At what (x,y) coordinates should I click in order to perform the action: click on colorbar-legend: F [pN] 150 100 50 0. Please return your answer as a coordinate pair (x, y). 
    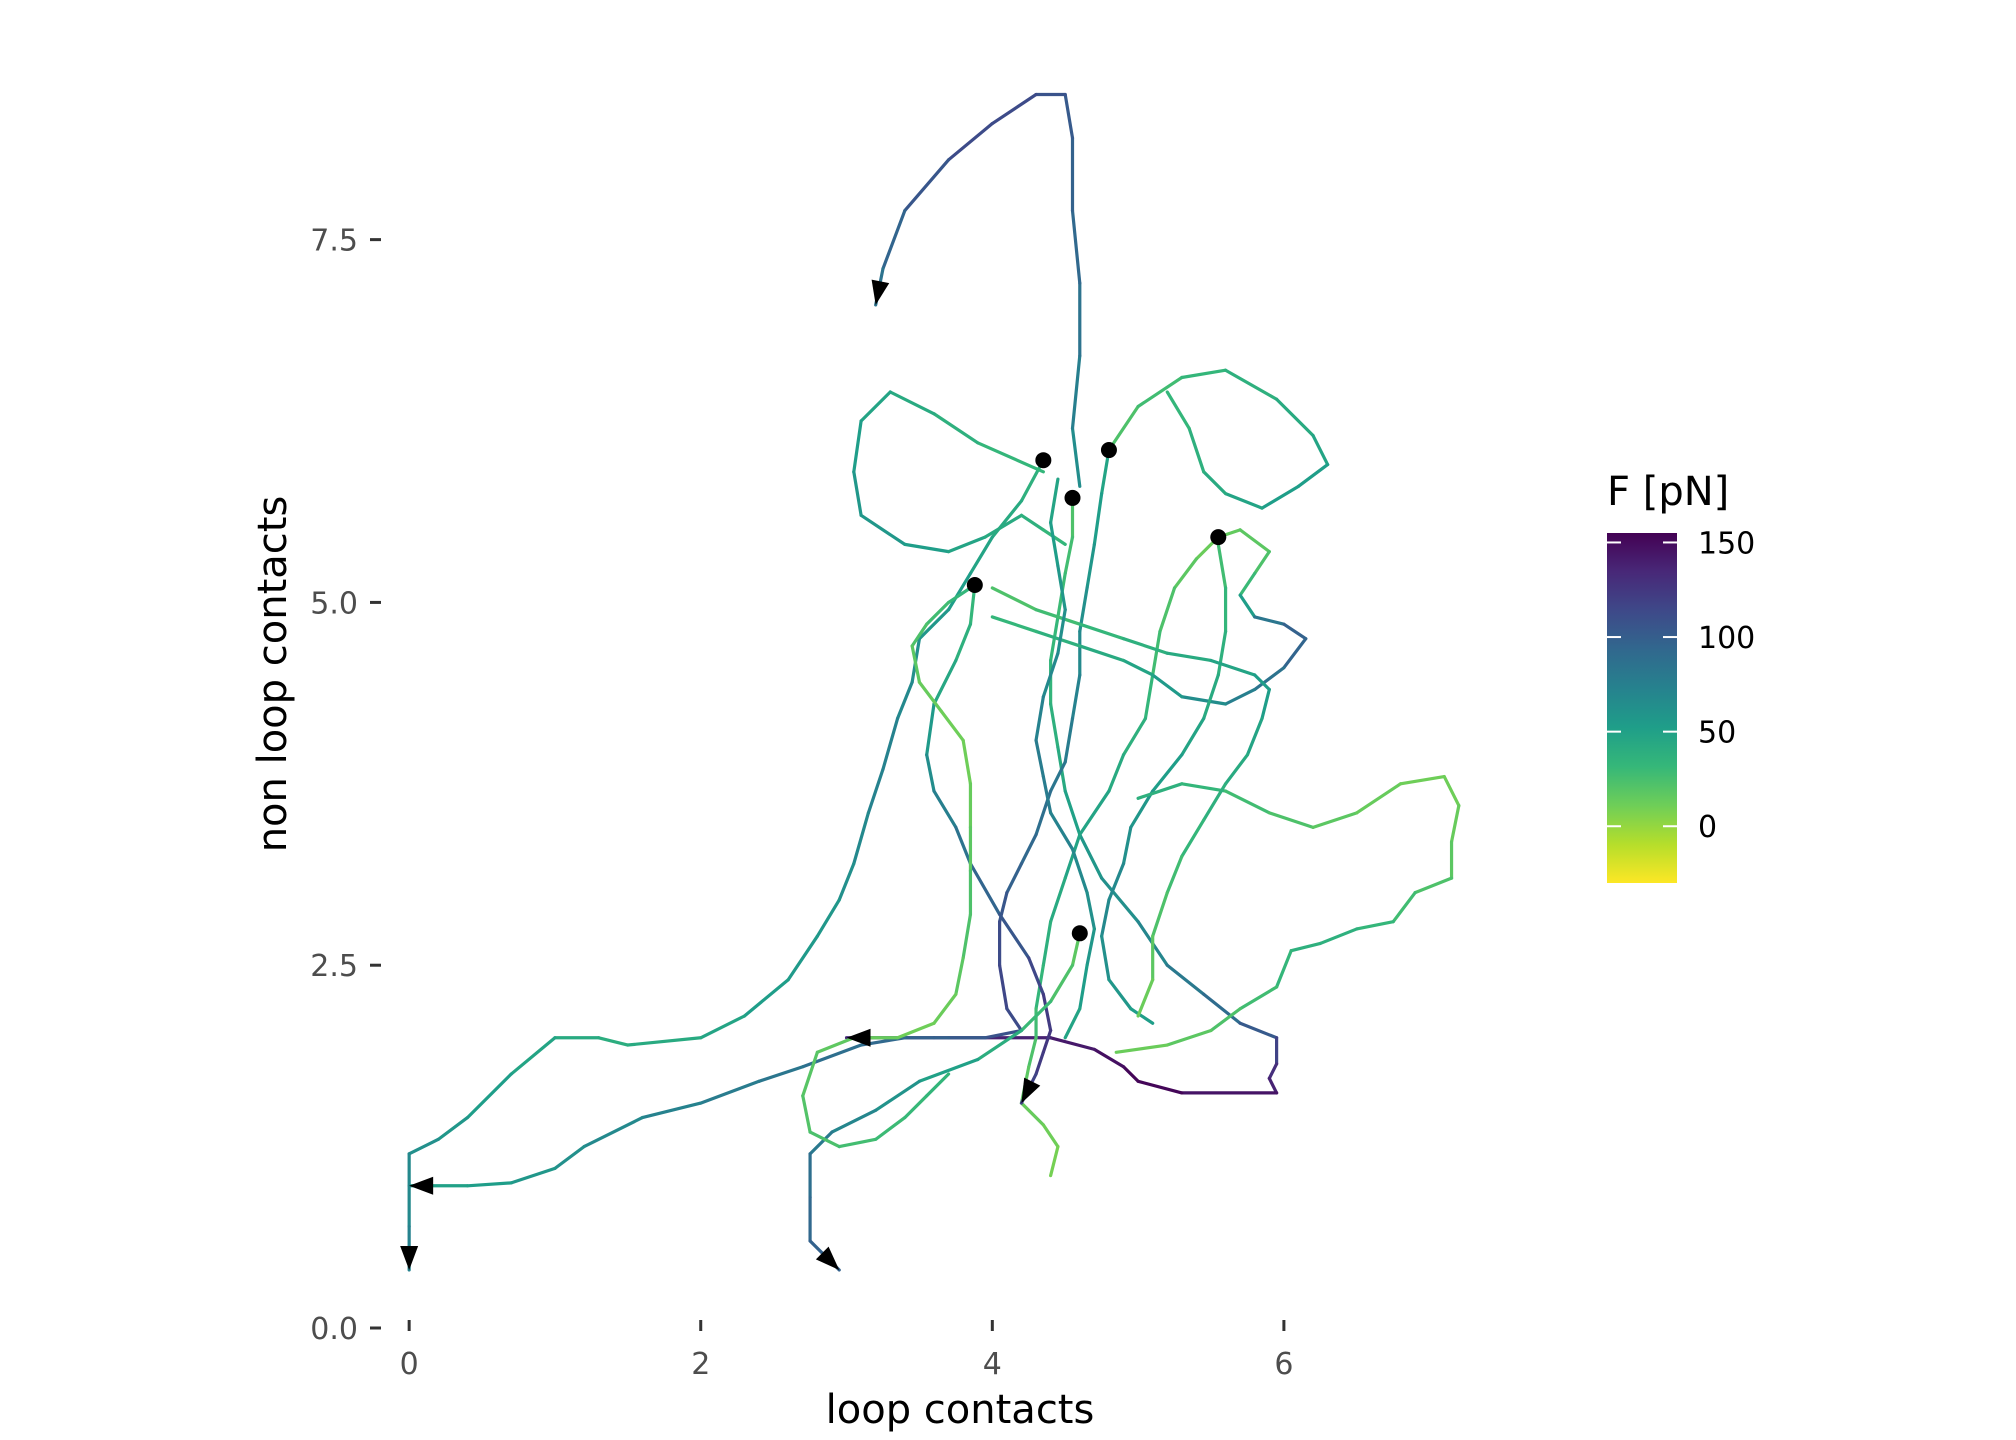
    Looking at the image, I should click on (1681, 676).